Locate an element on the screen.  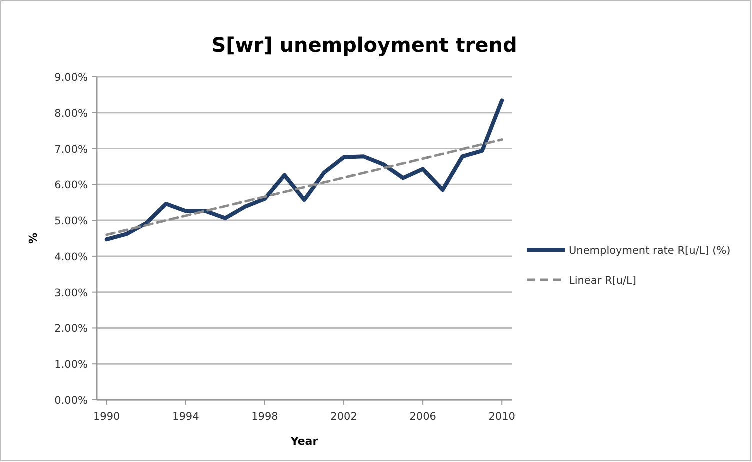
y-tick-label: 3.00% is located at coordinates (71, 293).